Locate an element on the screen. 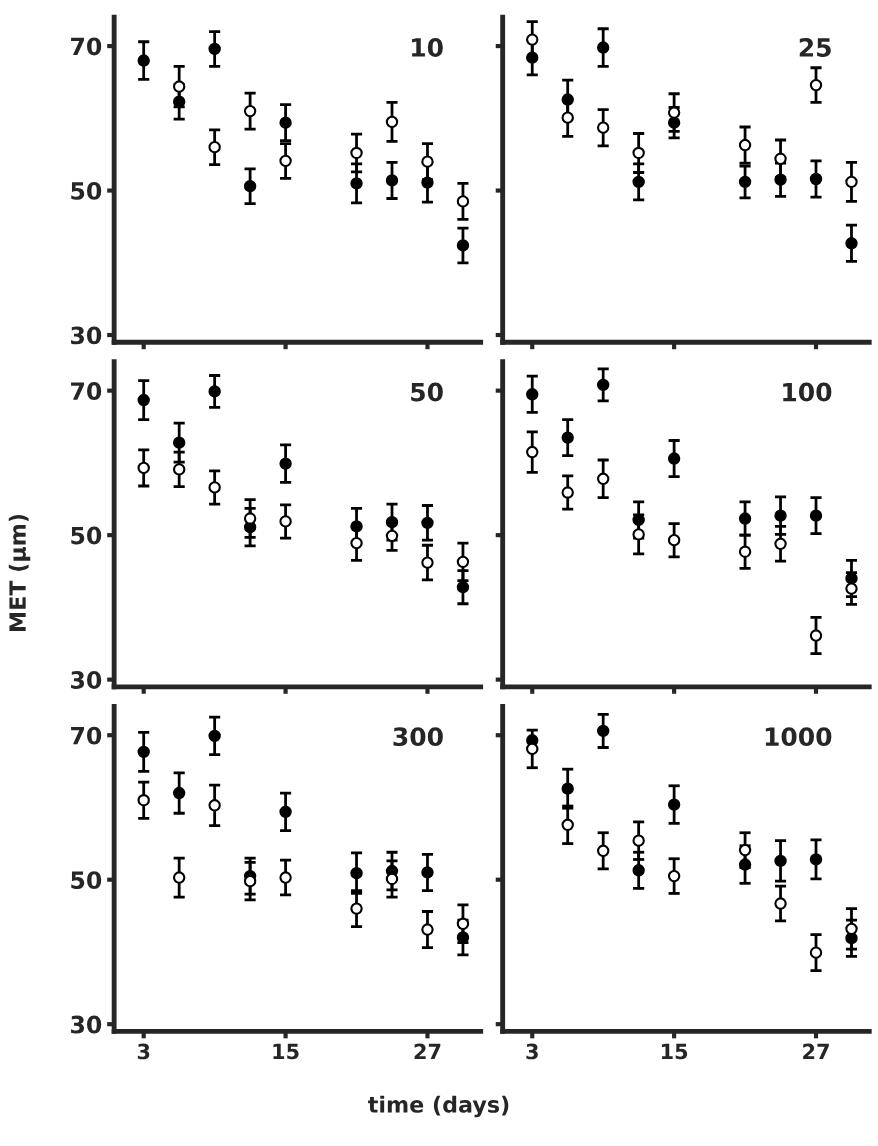 Image resolution: width=878 pixels, height=1146 pixels. y-axis-title: MET (µm) is located at coordinates (19, 572).